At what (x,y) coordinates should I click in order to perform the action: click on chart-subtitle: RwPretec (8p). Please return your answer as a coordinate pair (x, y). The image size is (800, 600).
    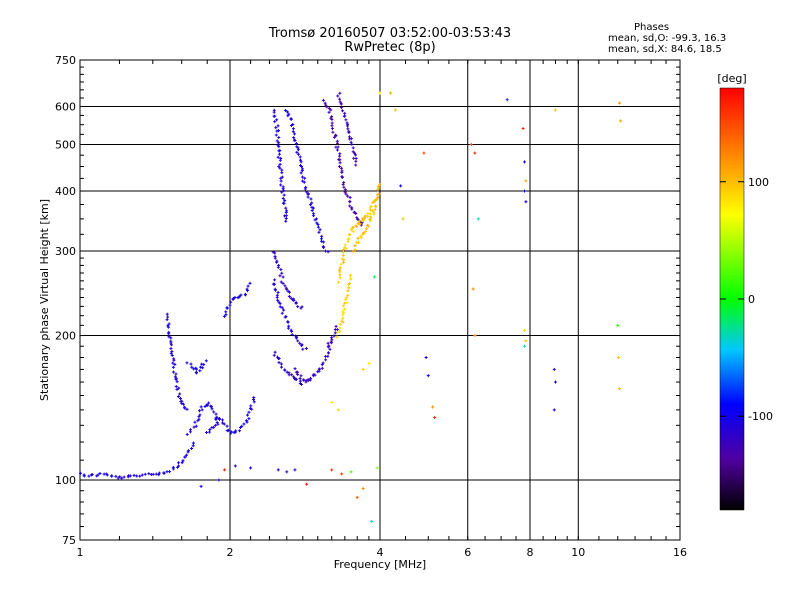
    Looking at the image, I should click on (390, 47).